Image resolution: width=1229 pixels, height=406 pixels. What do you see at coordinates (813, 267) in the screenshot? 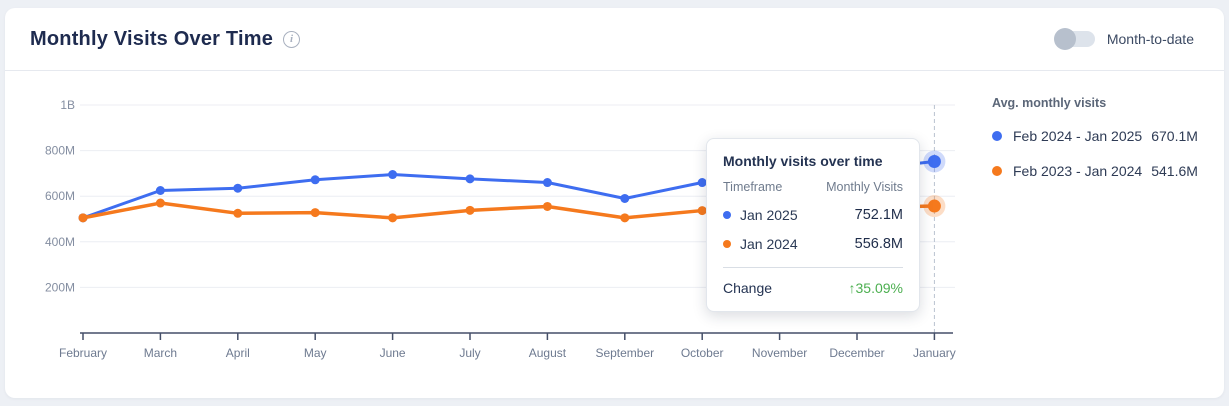
I see `tooltip-divider` at bounding box center [813, 267].